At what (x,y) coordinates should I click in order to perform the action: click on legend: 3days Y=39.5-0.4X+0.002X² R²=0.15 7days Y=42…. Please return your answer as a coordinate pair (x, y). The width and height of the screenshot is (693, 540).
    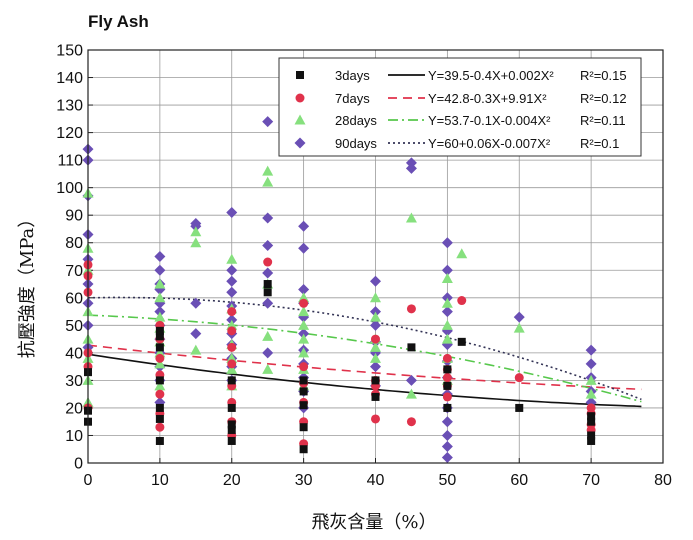
    Looking at the image, I should click on (460, 107).